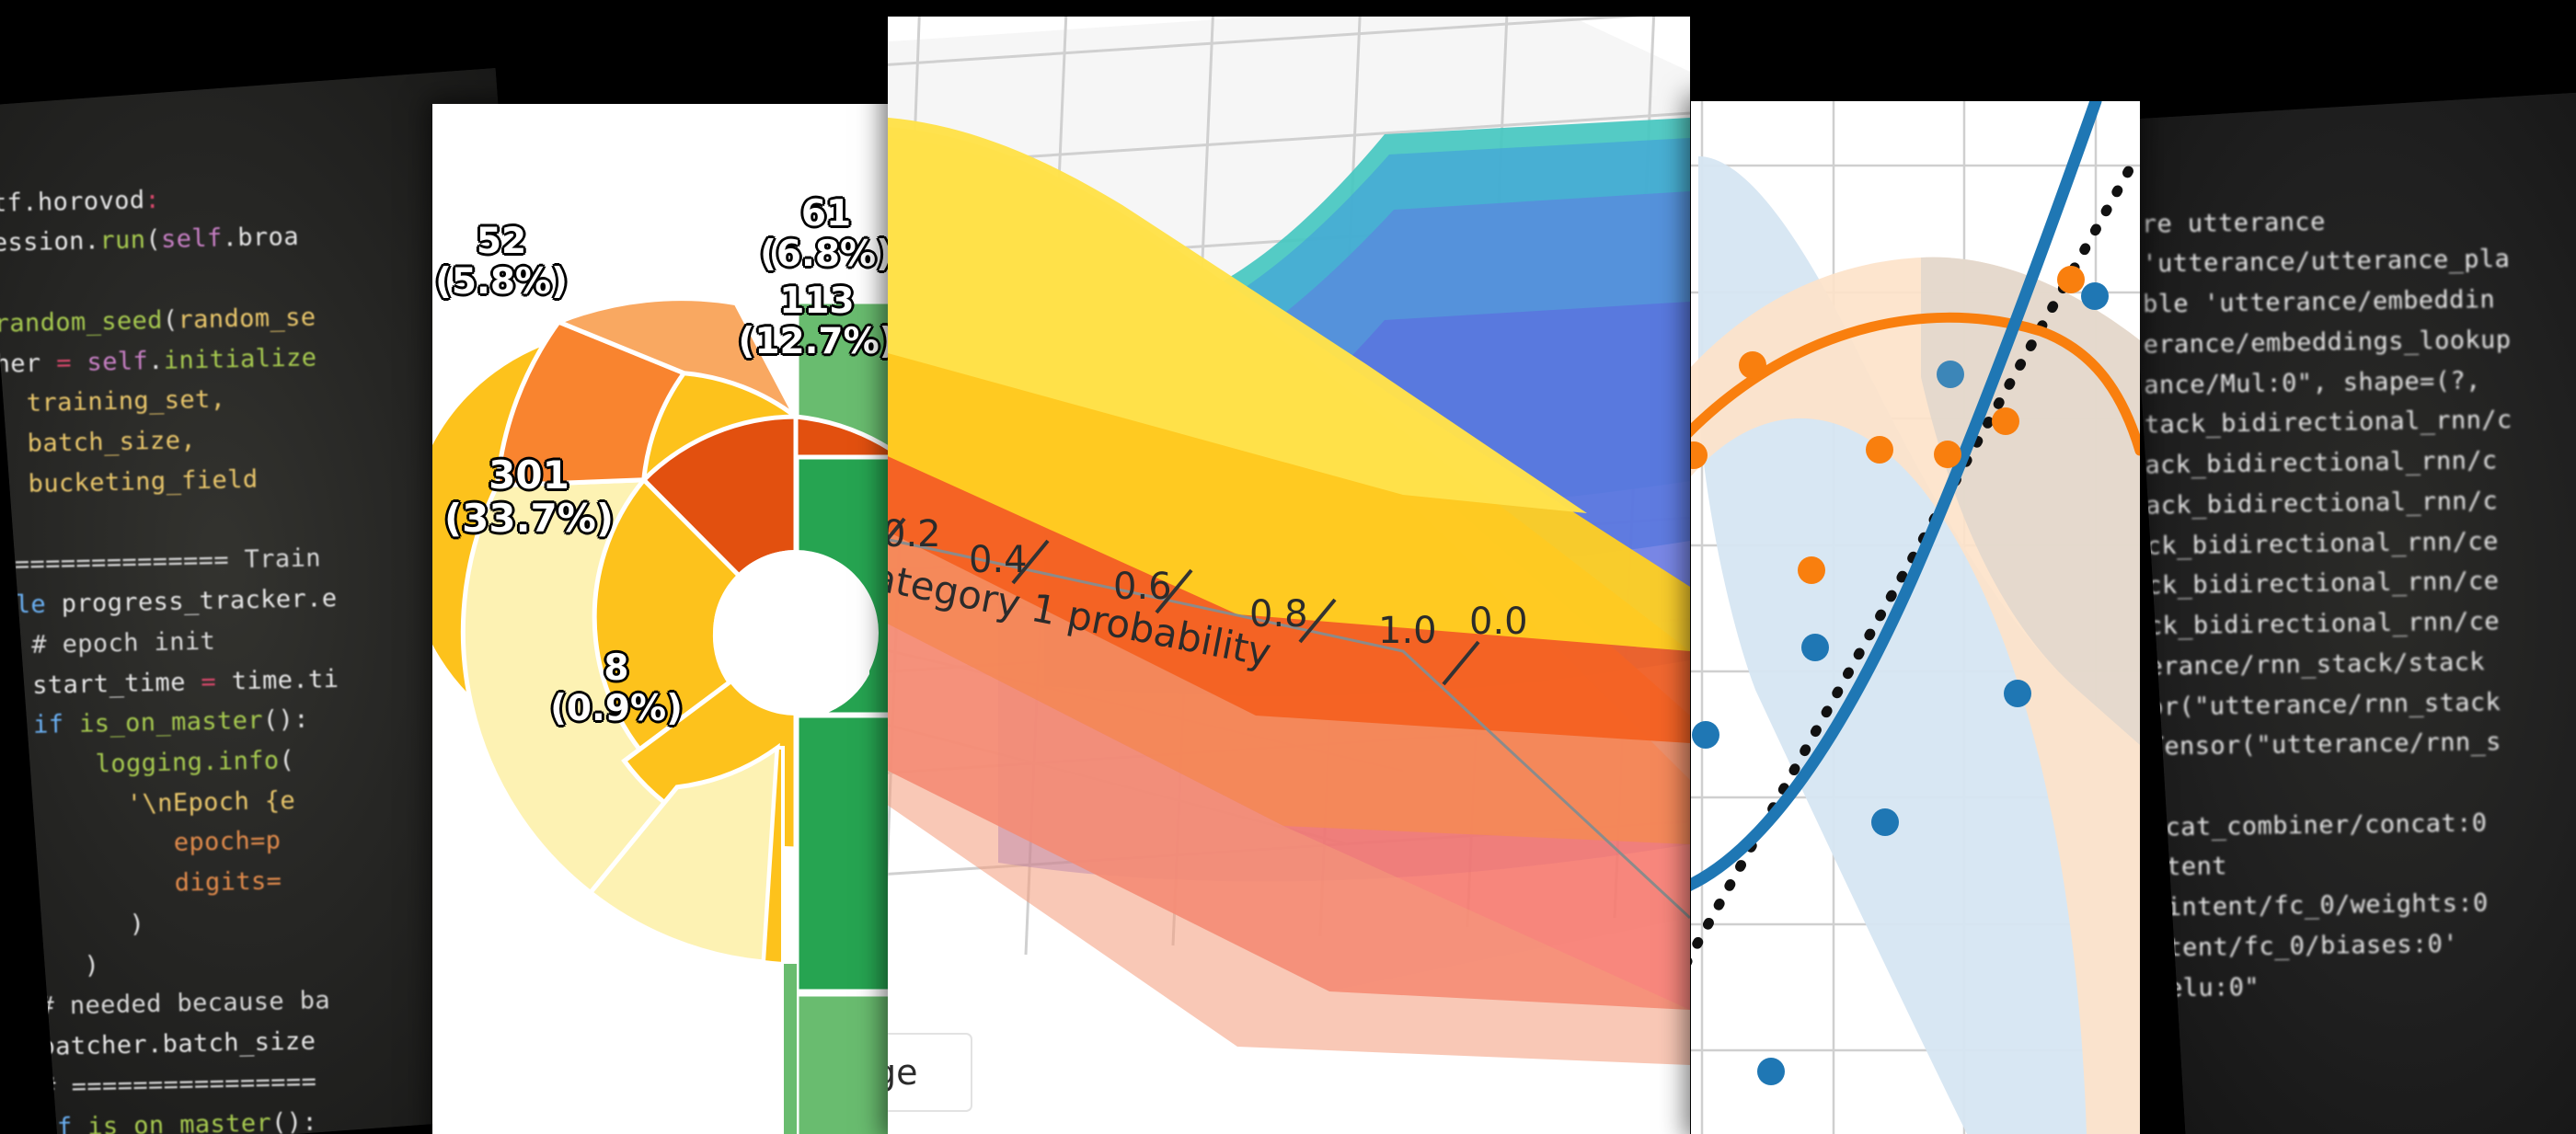  Describe the element at coordinates (1278, 614) in the screenshot. I see `axis-tick-0-8: 0.8` at that location.